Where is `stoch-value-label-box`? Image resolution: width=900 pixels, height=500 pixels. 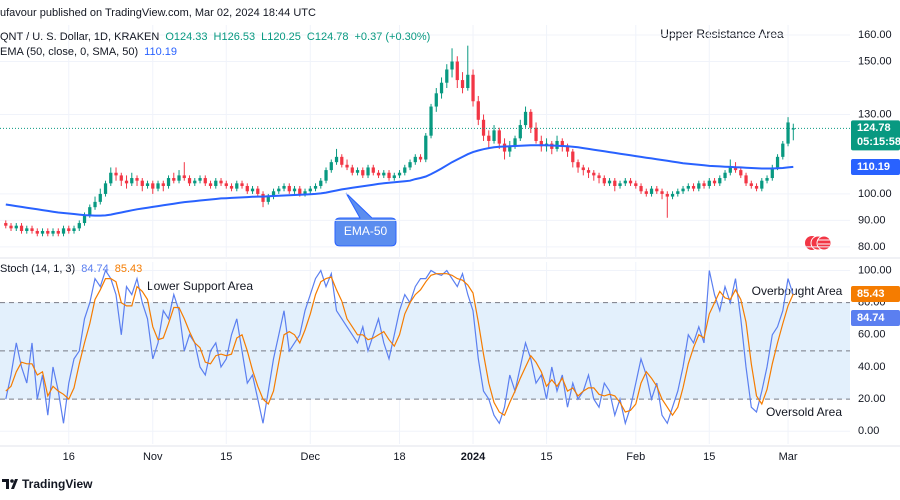
stoch-value-label-box is located at coordinates (875, 293).